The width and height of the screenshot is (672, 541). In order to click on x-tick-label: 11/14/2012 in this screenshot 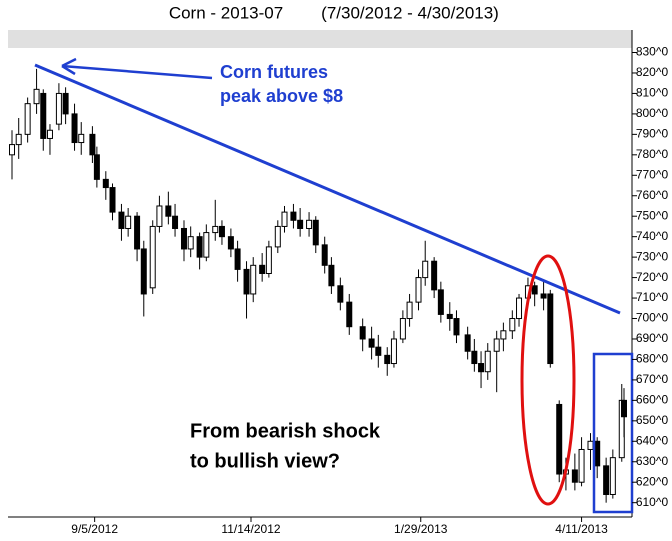, I will do `click(250, 529)`.